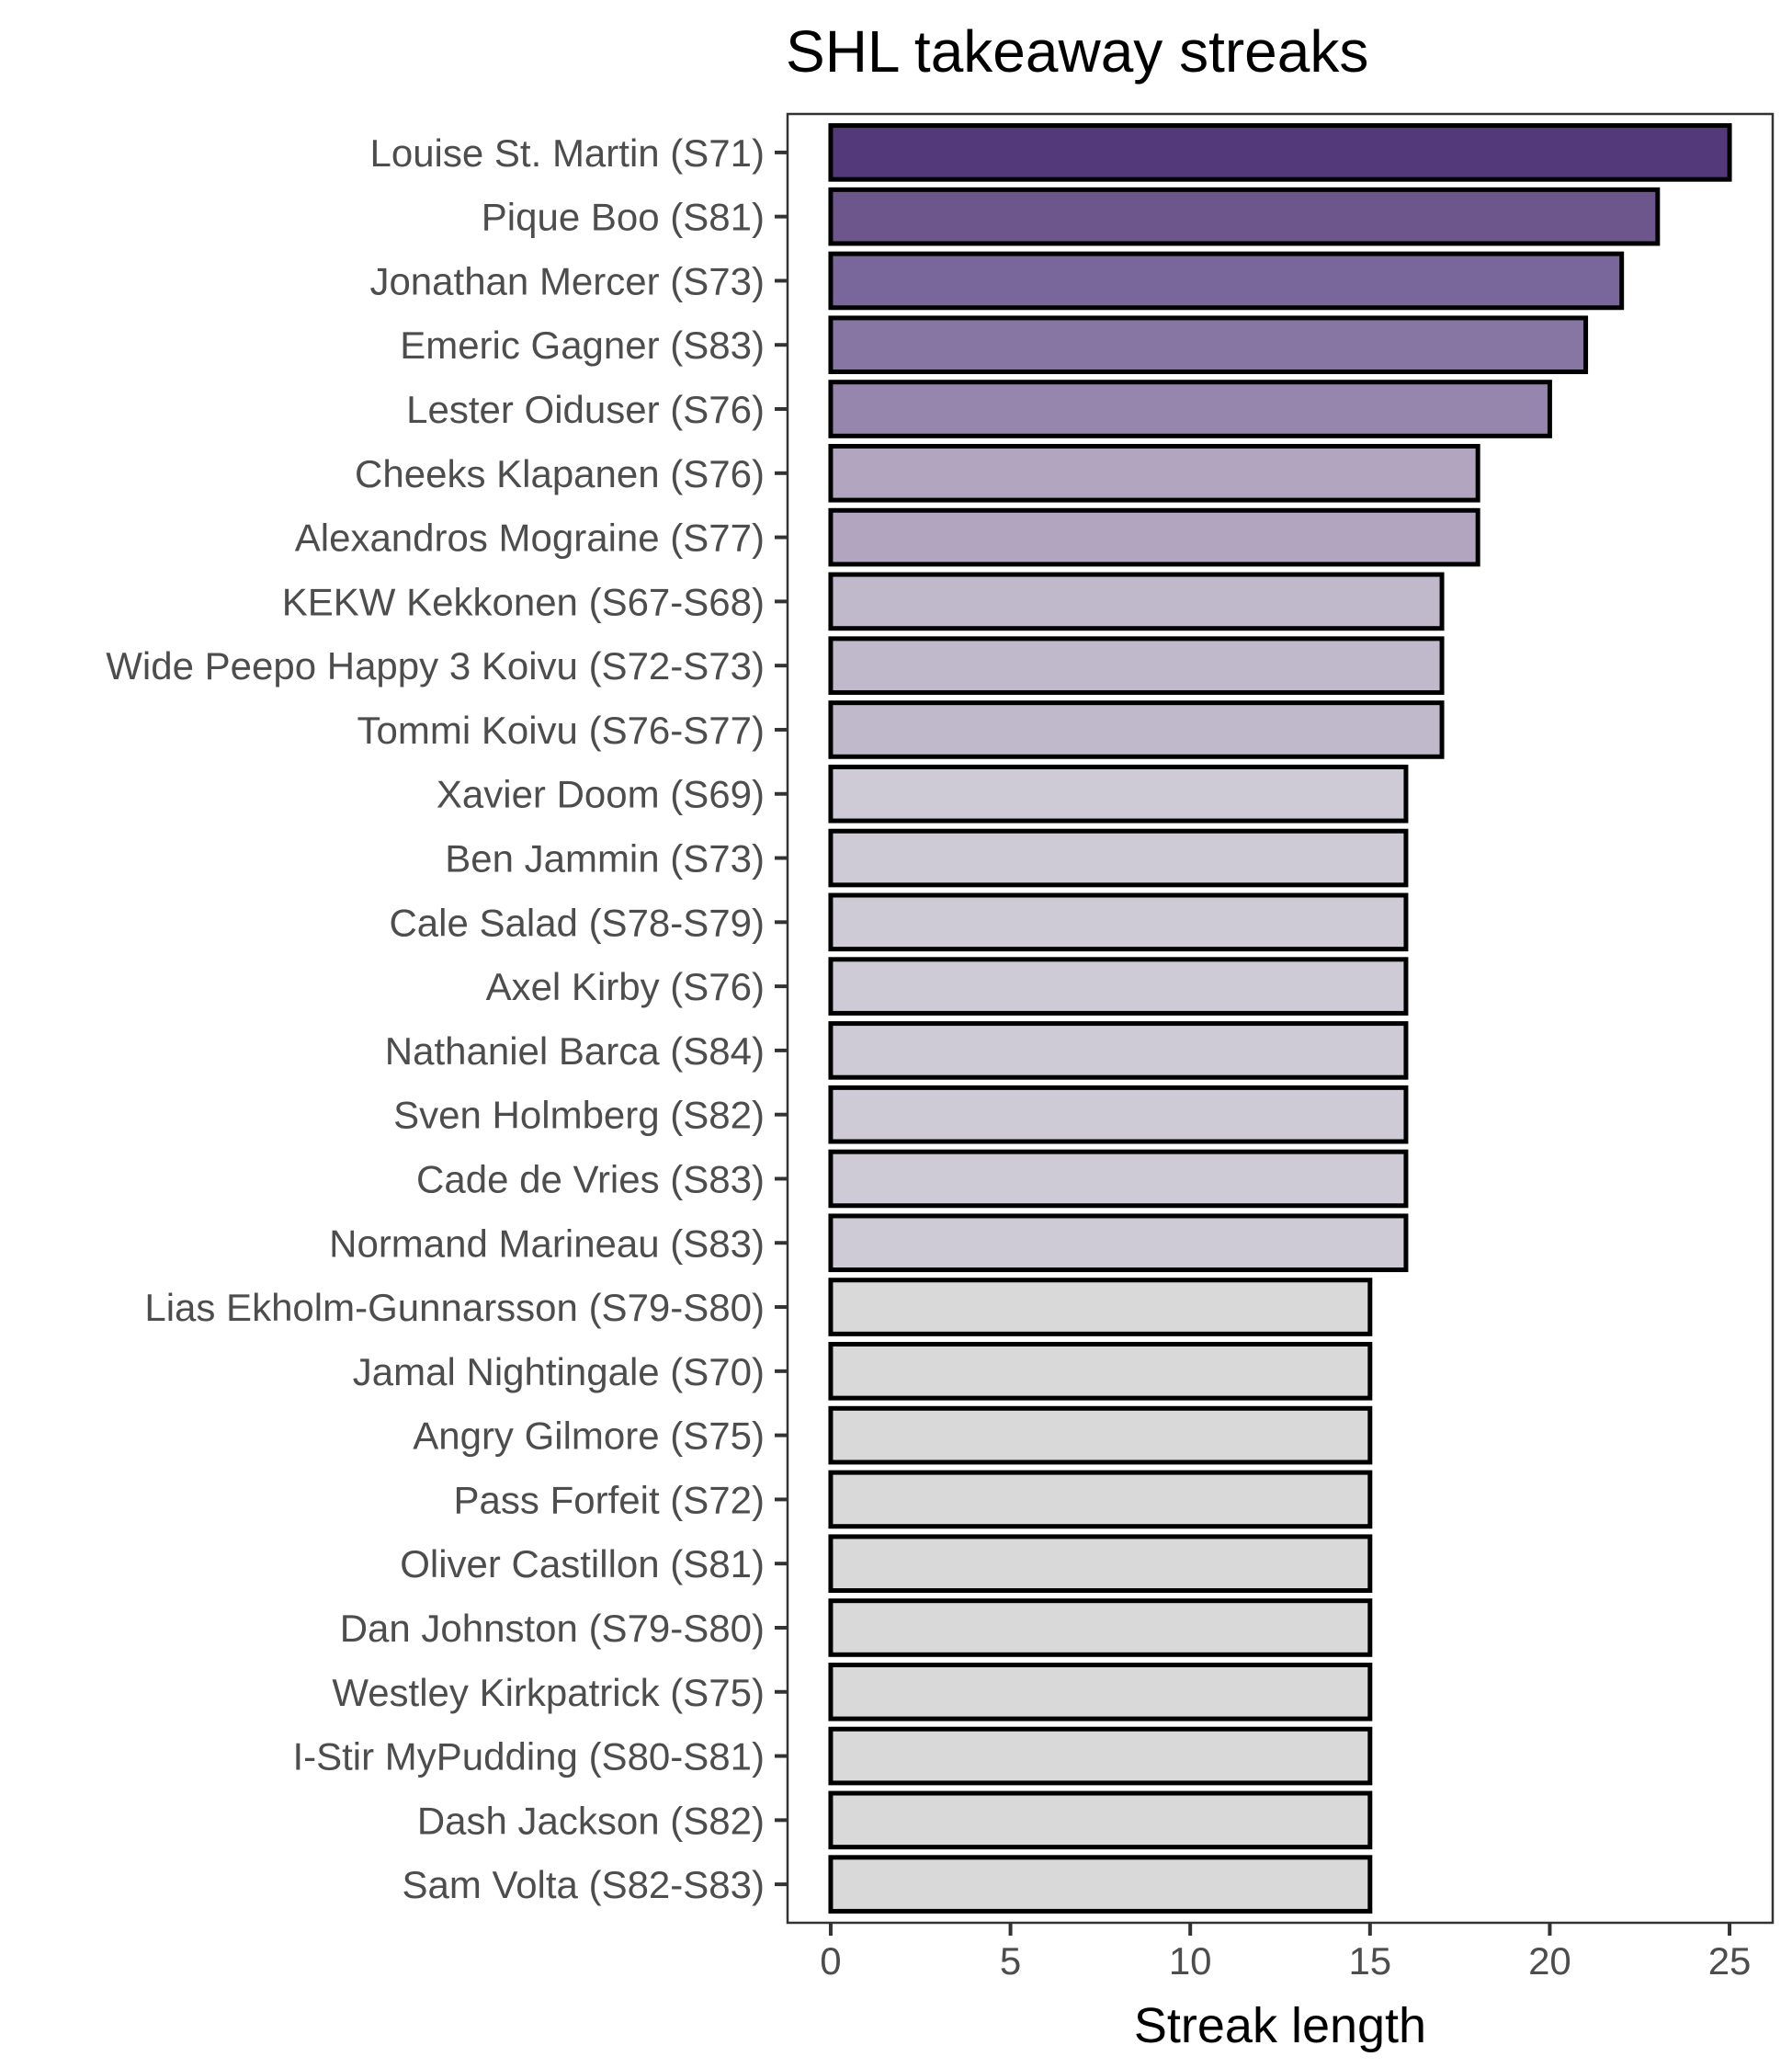 The height and width of the screenshot is (2068, 1792). What do you see at coordinates (523, 601) in the screenshot?
I see `y-tick-label: KEKW Kekkonen (S67-S68)` at bounding box center [523, 601].